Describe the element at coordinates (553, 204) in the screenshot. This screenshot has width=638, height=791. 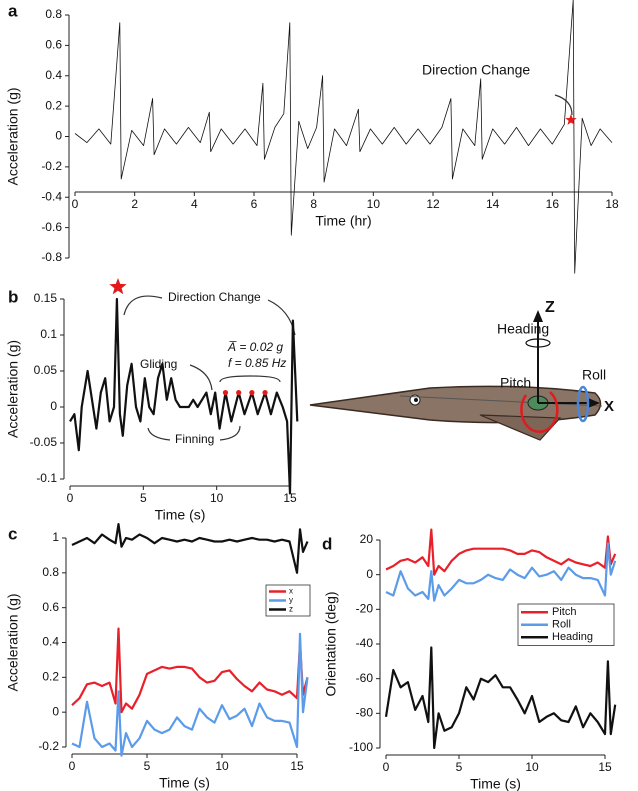
I see `x-tick-label: 16` at that location.